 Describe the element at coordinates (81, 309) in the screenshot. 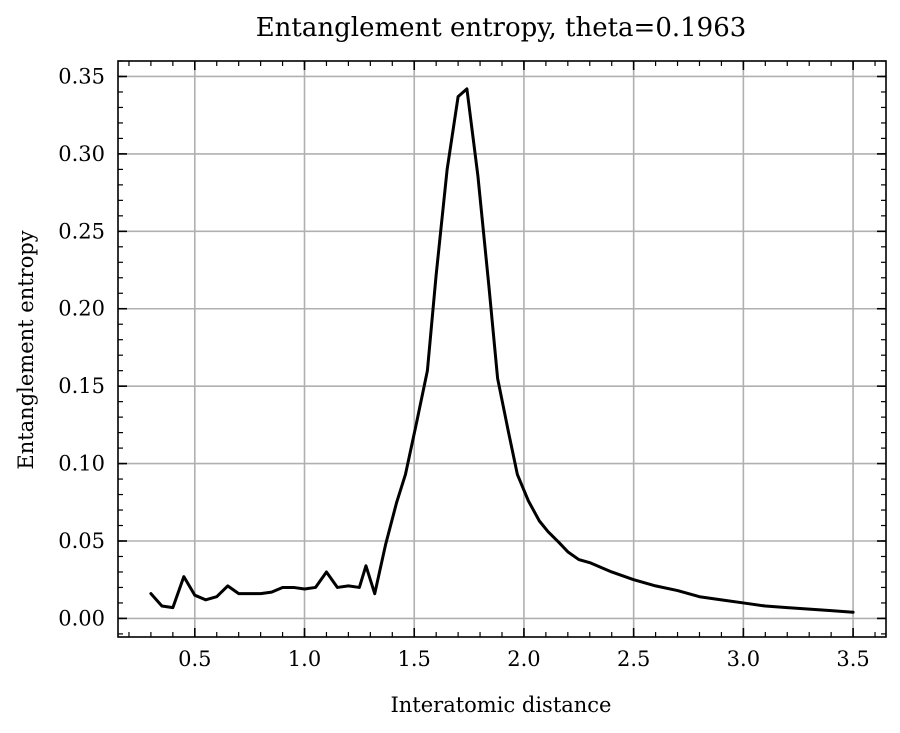

I see `y-tick-label: 0.20` at that location.